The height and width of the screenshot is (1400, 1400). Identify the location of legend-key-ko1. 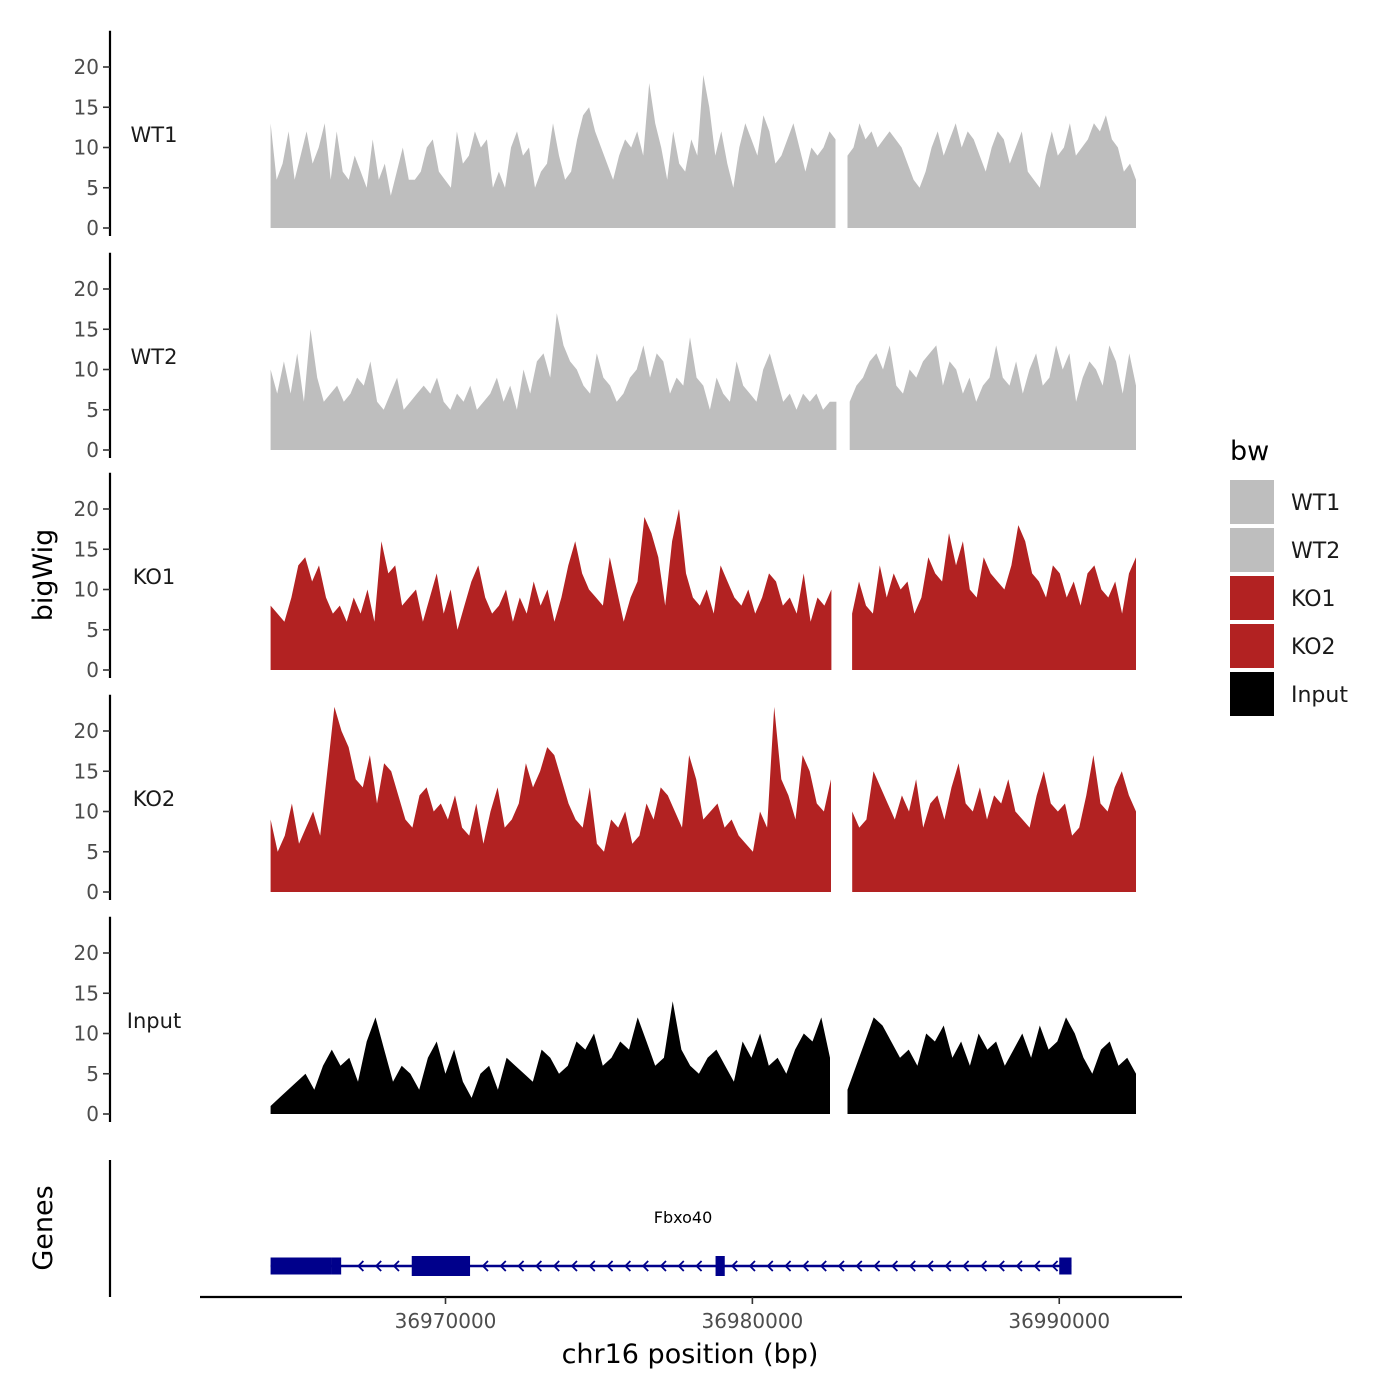
(1252, 598).